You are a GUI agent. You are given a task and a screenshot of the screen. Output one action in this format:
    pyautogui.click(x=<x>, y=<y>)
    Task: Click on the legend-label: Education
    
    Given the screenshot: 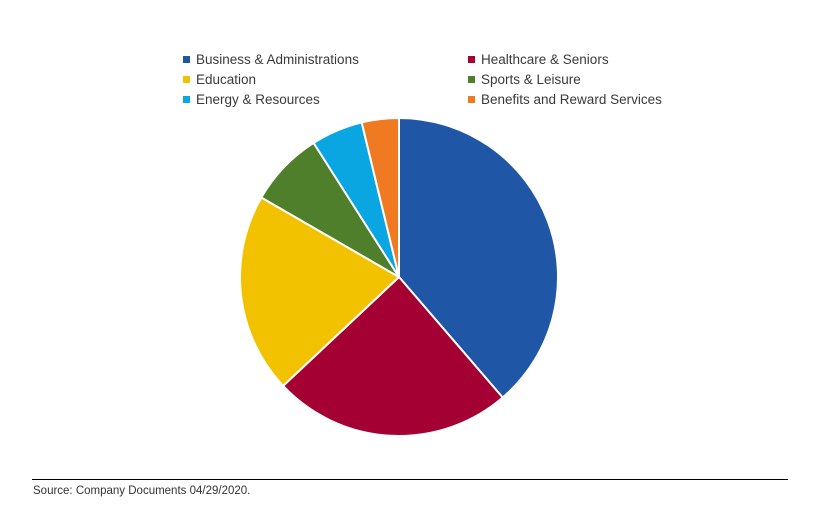 What is the action you would take?
    pyautogui.click(x=226, y=79)
    